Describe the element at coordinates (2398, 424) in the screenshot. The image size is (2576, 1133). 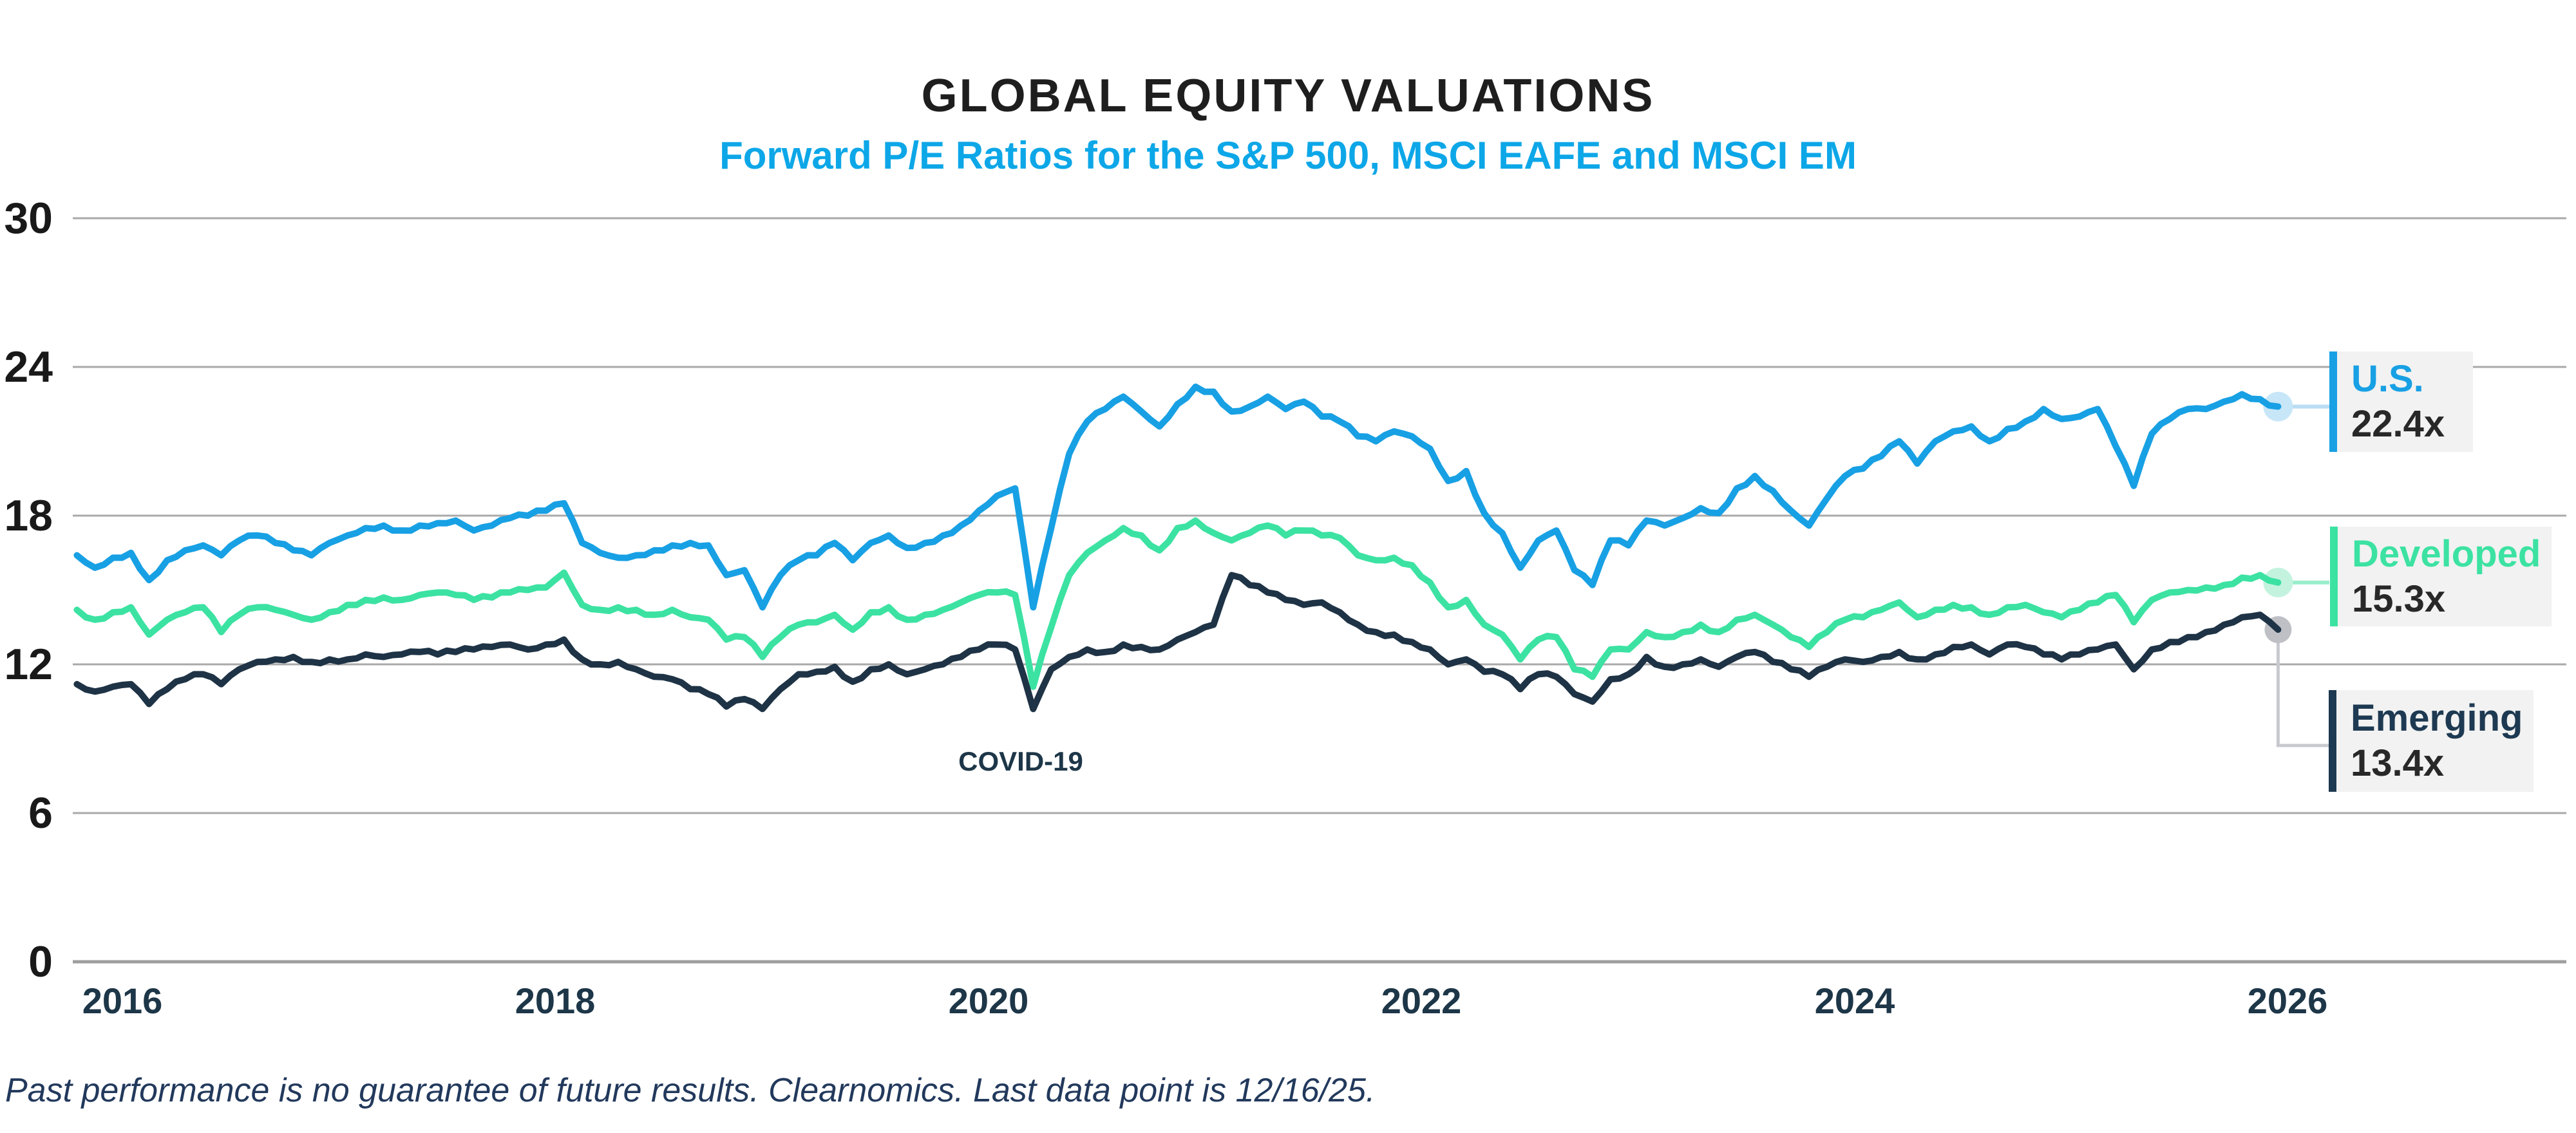
I see `callout-us-value: 22.4x` at that location.